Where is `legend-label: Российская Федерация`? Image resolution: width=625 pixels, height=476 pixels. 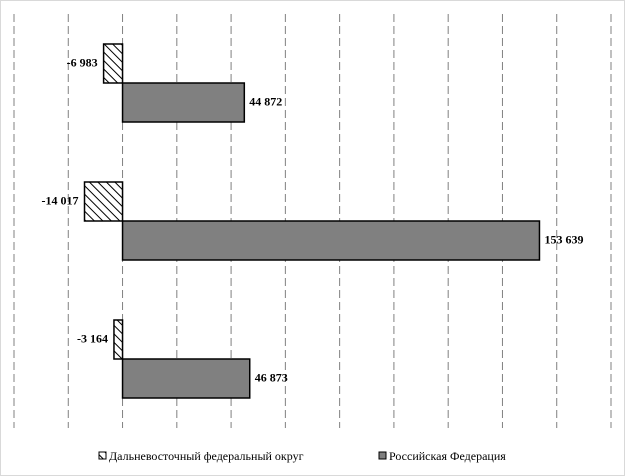 legend-label: Российская Федерация is located at coordinates (447, 456).